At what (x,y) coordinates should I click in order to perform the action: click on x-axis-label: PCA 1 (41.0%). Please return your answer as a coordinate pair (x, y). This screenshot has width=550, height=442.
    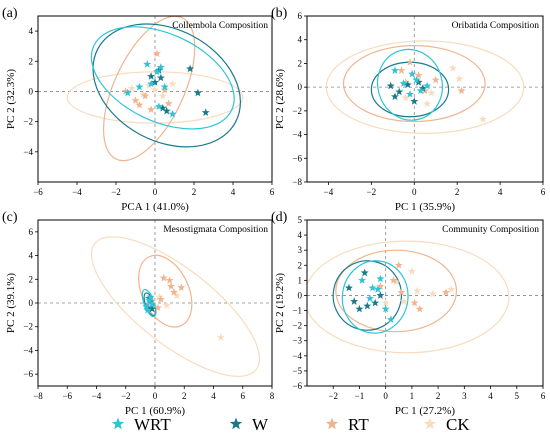
    Looking at the image, I should click on (155, 207).